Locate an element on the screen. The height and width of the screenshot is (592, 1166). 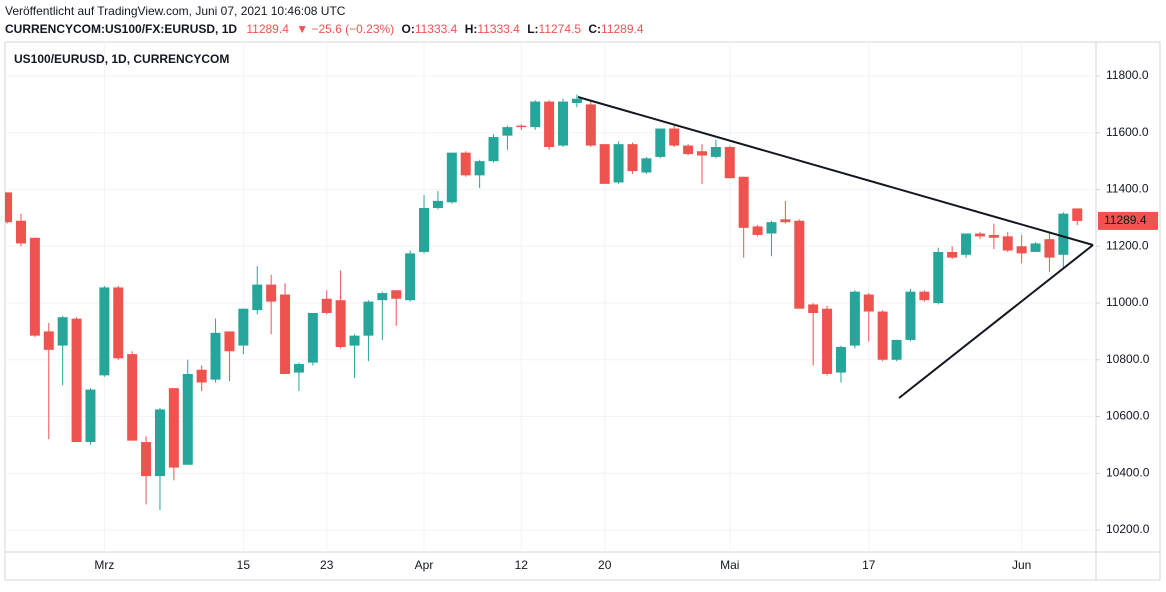
ohlc-value: 11274.5 is located at coordinates (560, 29).